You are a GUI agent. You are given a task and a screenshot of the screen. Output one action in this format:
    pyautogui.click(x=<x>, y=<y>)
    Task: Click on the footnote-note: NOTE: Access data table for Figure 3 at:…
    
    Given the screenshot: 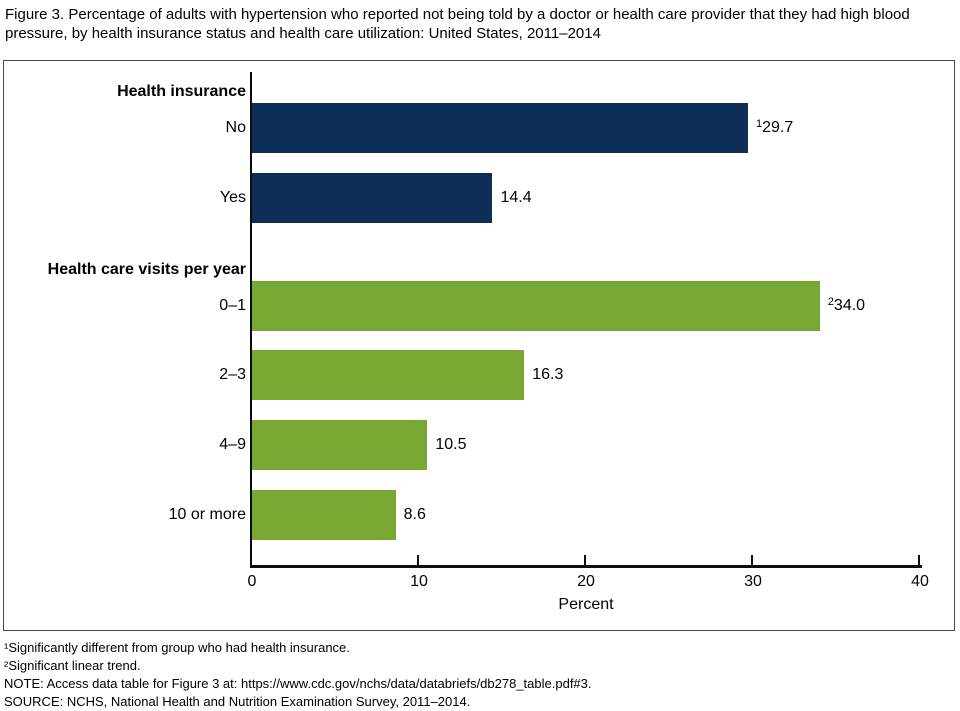 What is the action you would take?
    pyautogui.click(x=298, y=683)
    